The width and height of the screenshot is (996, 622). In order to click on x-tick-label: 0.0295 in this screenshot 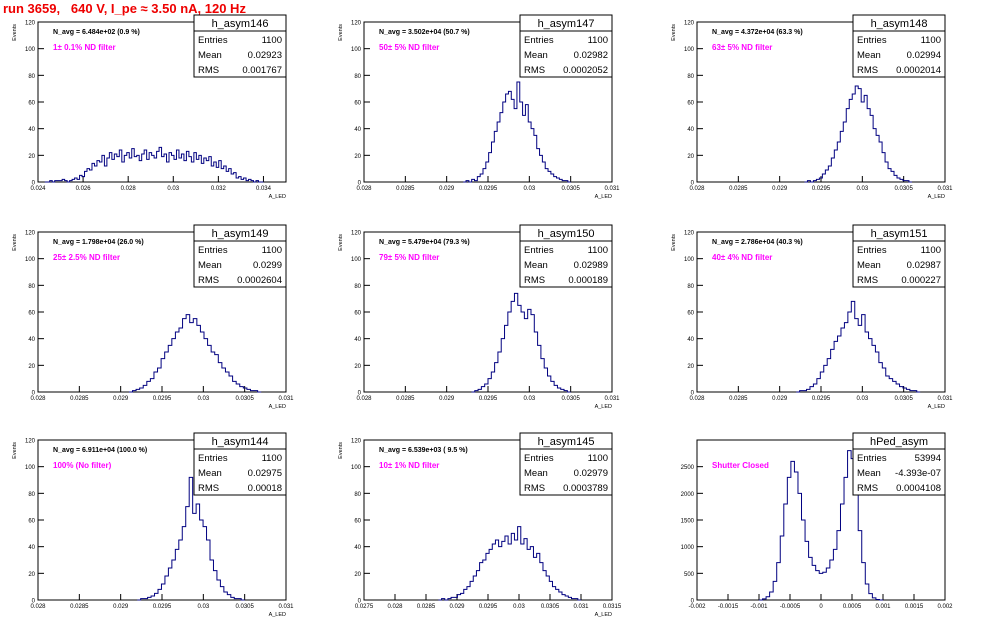, I will do `click(488, 607)`.